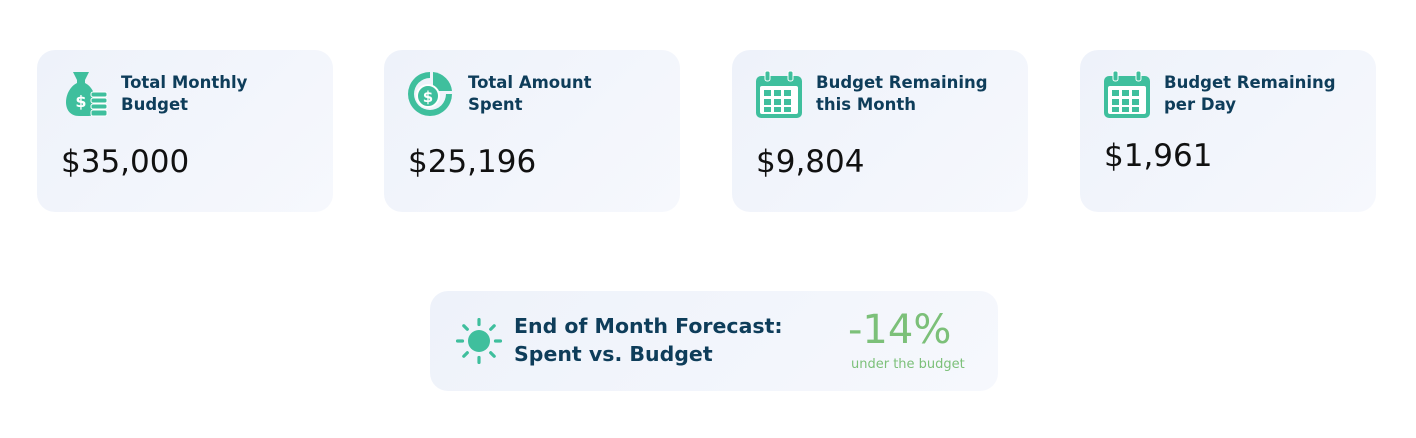 The image size is (1416, 438). Describe the element at coordinates (472, 162) in the screenshot. I see `card-value: $25,196` at that location.